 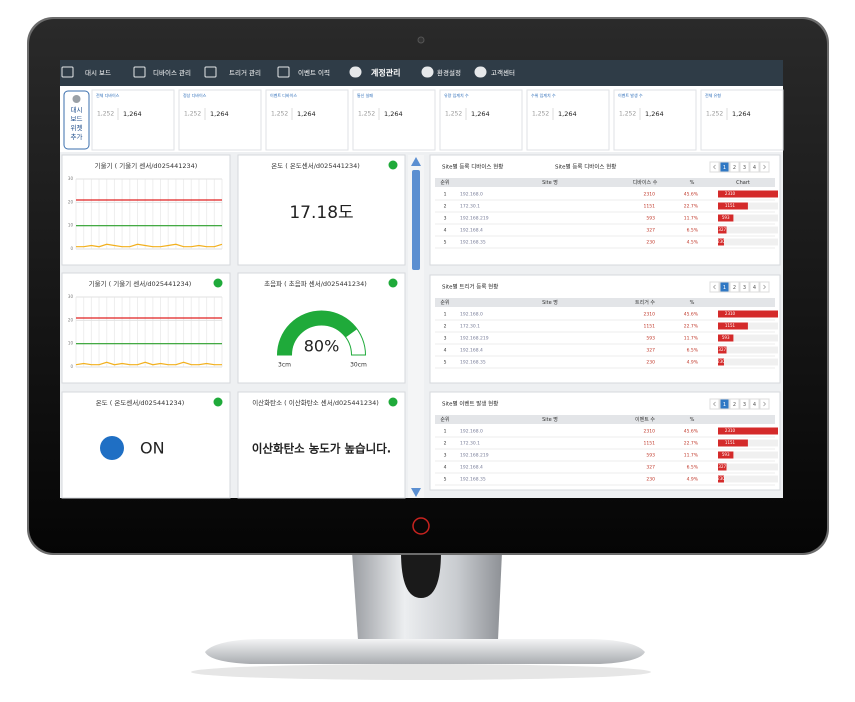 I want to click on camera, so click(x=421, y=40).